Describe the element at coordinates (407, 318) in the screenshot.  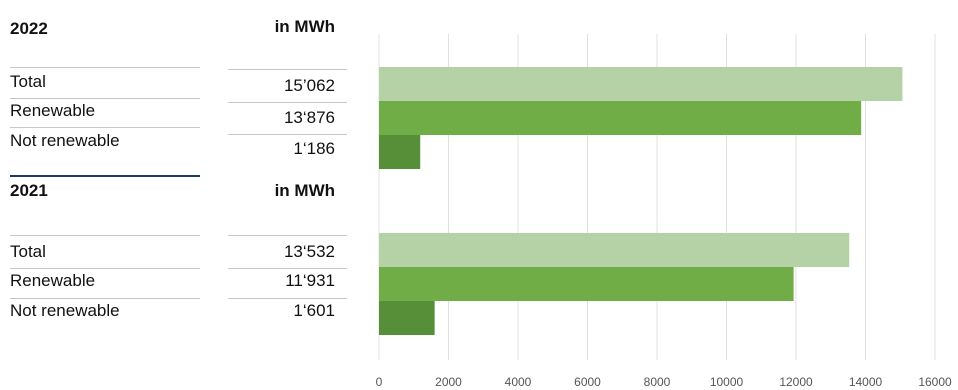
I see `bar-not-renewable-2021` at that location.